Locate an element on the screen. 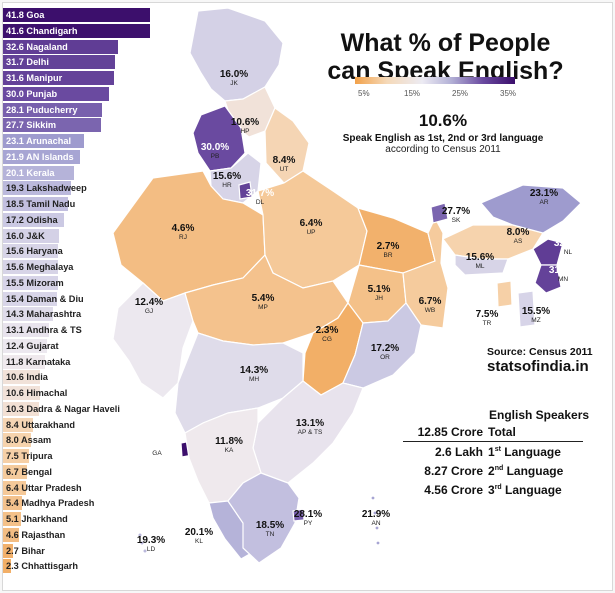  bar-label: 16.0 J&K is located at coordinates (25, 235).